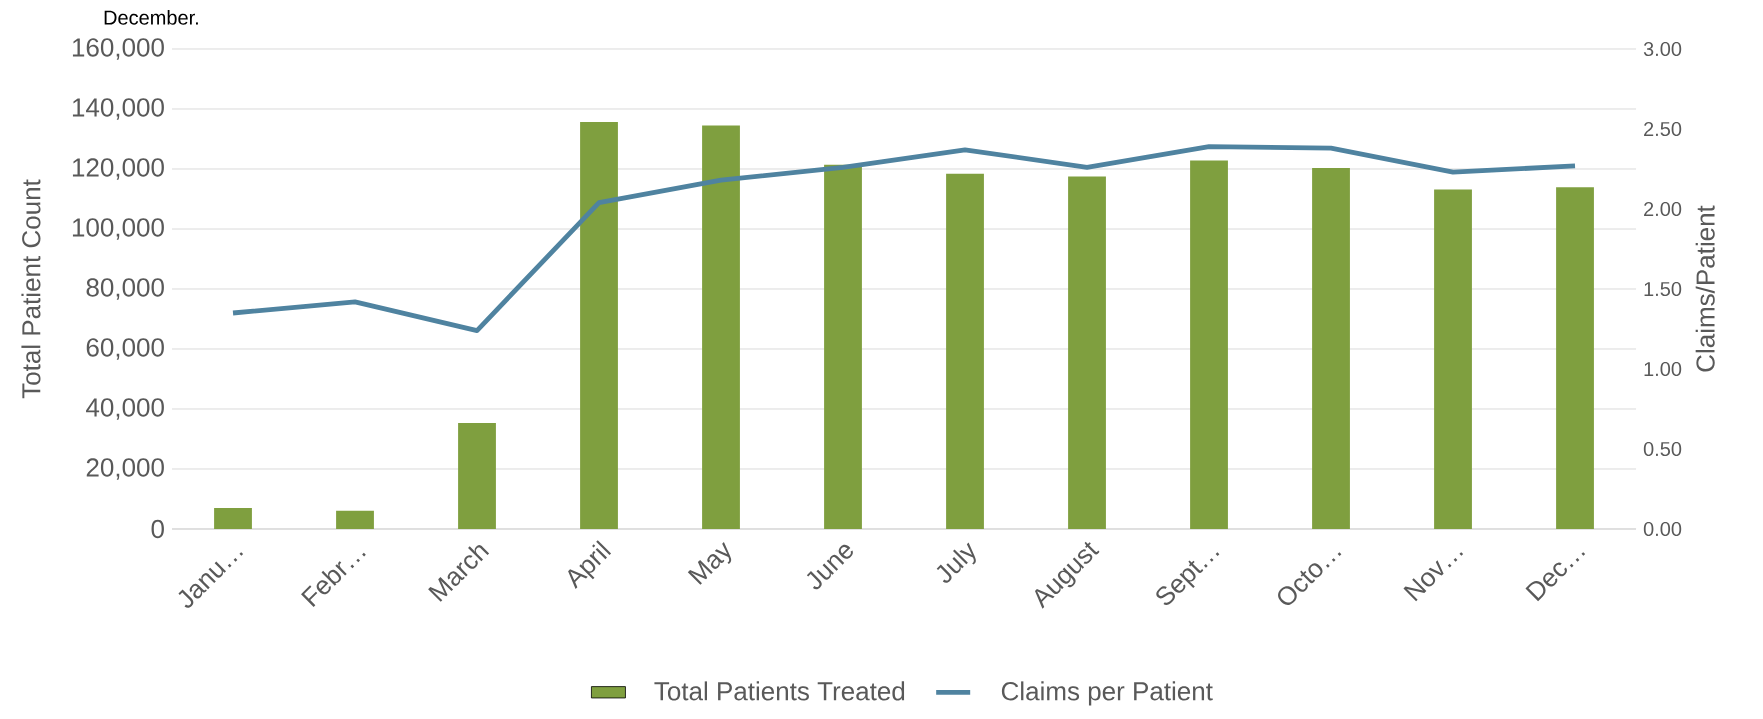  I want to click on y-tick-label: 140,000, so click(118, 109).